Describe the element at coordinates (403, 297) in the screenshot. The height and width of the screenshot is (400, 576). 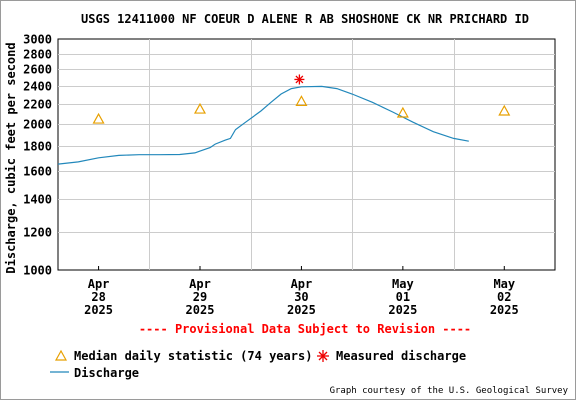
I see `x-tick-label: 01` at that location.